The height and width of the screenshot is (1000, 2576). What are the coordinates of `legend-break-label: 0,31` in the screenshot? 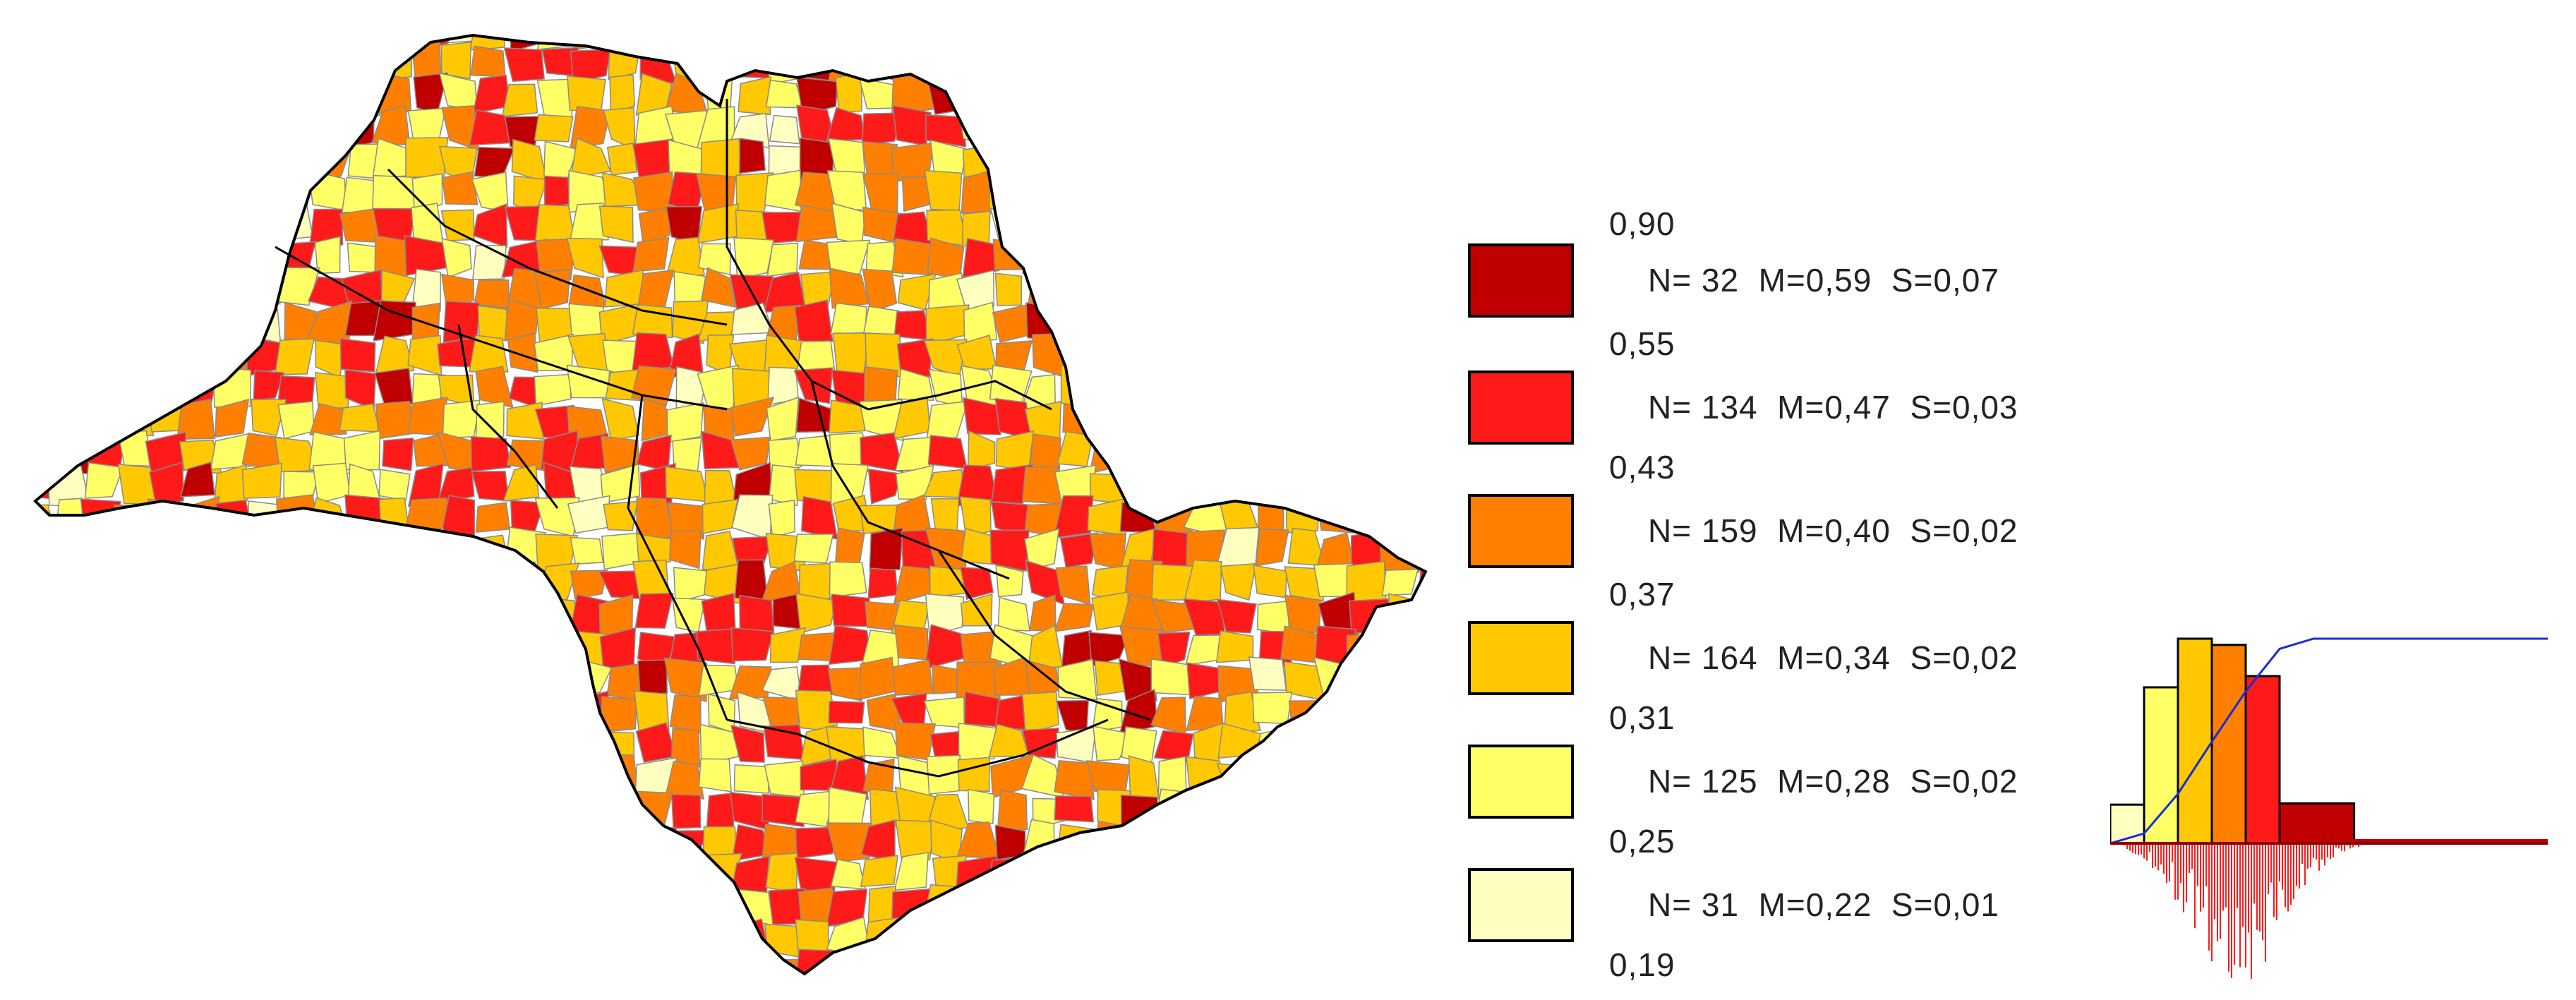 It's located at (1642, 717).